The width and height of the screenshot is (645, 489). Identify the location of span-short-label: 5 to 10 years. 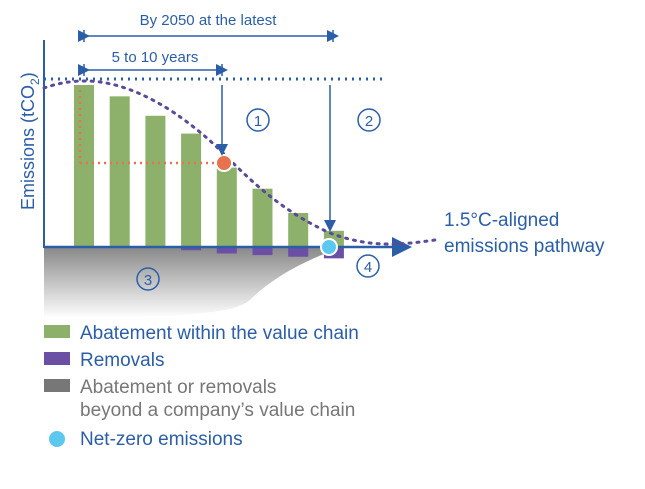
(155, 57).